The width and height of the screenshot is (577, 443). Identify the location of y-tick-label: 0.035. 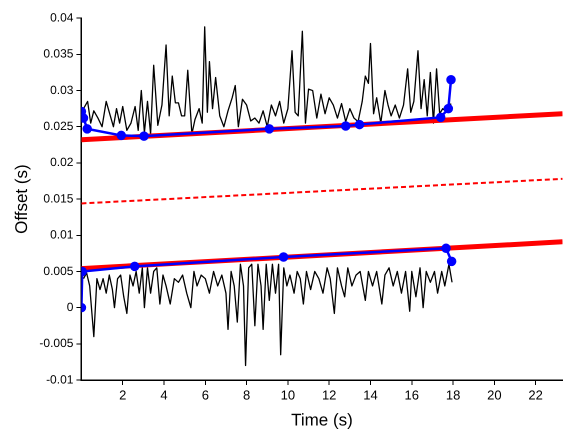
(58, 53).